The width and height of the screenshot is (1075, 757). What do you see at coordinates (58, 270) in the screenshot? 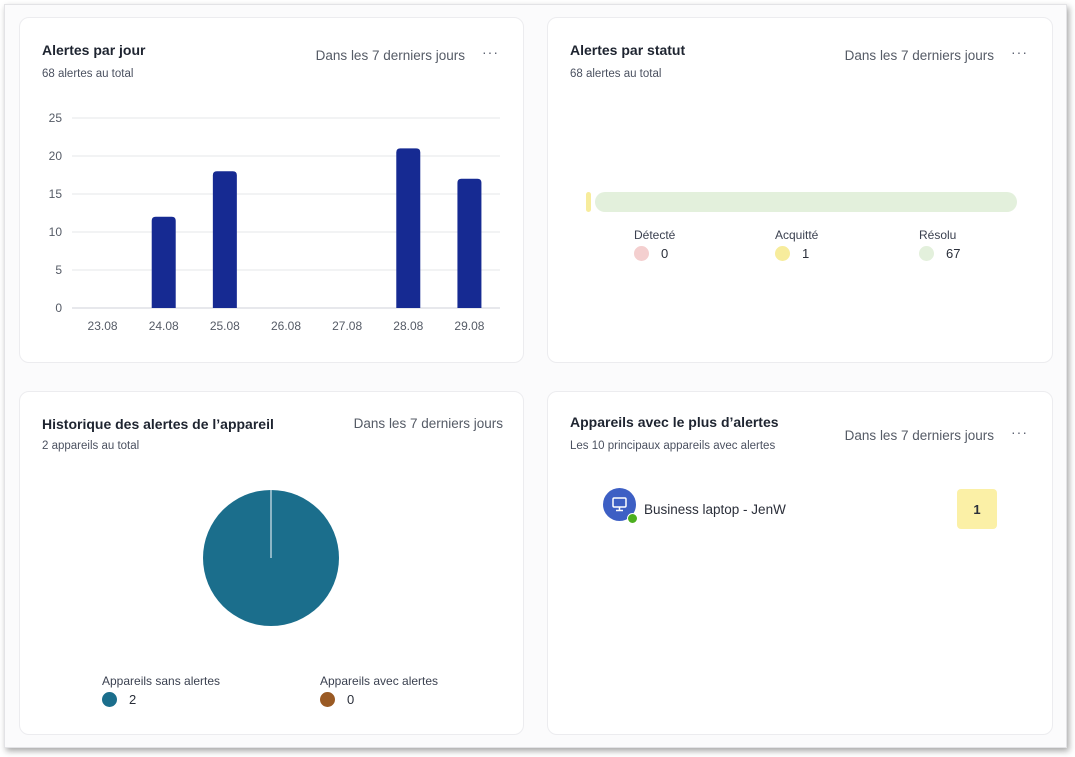
I see `y-tick-label: 5` at bounding box center [58, 270].